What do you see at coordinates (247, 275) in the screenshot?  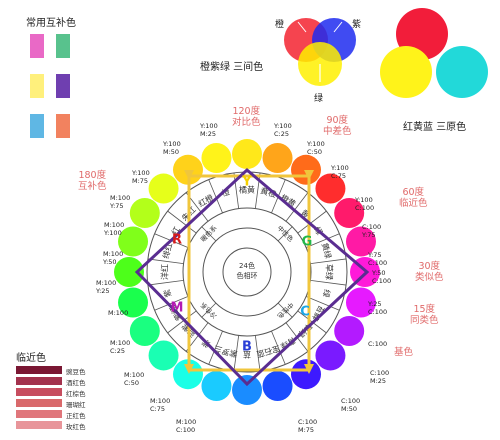 I see `wheel-center-text: 色相环` at bounding box center [247, 275].